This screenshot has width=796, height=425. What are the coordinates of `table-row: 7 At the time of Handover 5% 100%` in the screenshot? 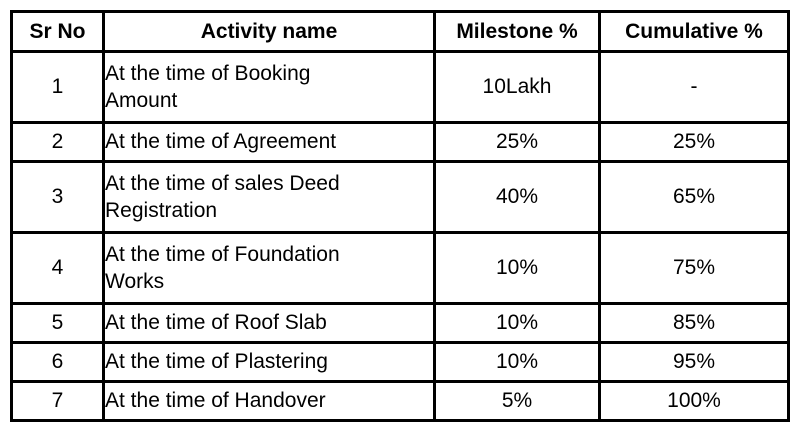 It's located at (400, 401).